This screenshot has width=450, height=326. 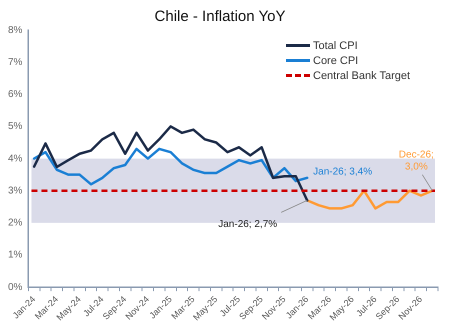 What do you see at coordinates (15, 255) in the screenshot?
I see `y-tick-label: 1%` at bounding box center [15, 255].